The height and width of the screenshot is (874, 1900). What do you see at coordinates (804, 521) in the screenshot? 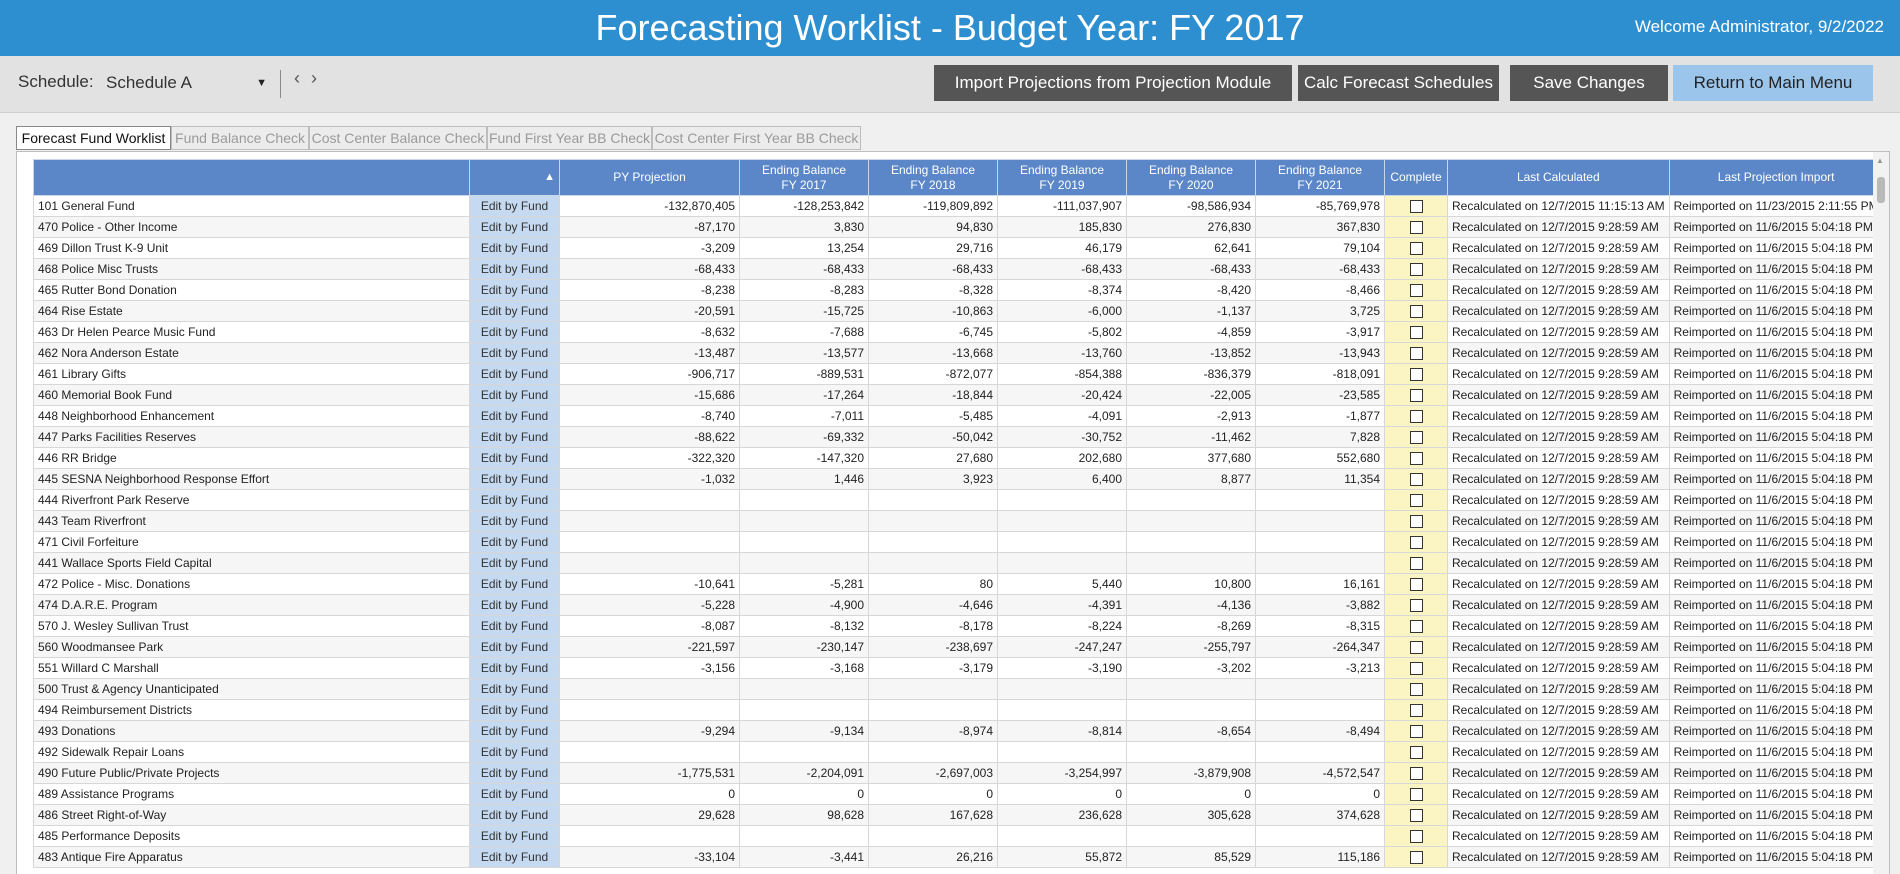
I see `fy2017-balance-cell` at bounding box center [804, 521].